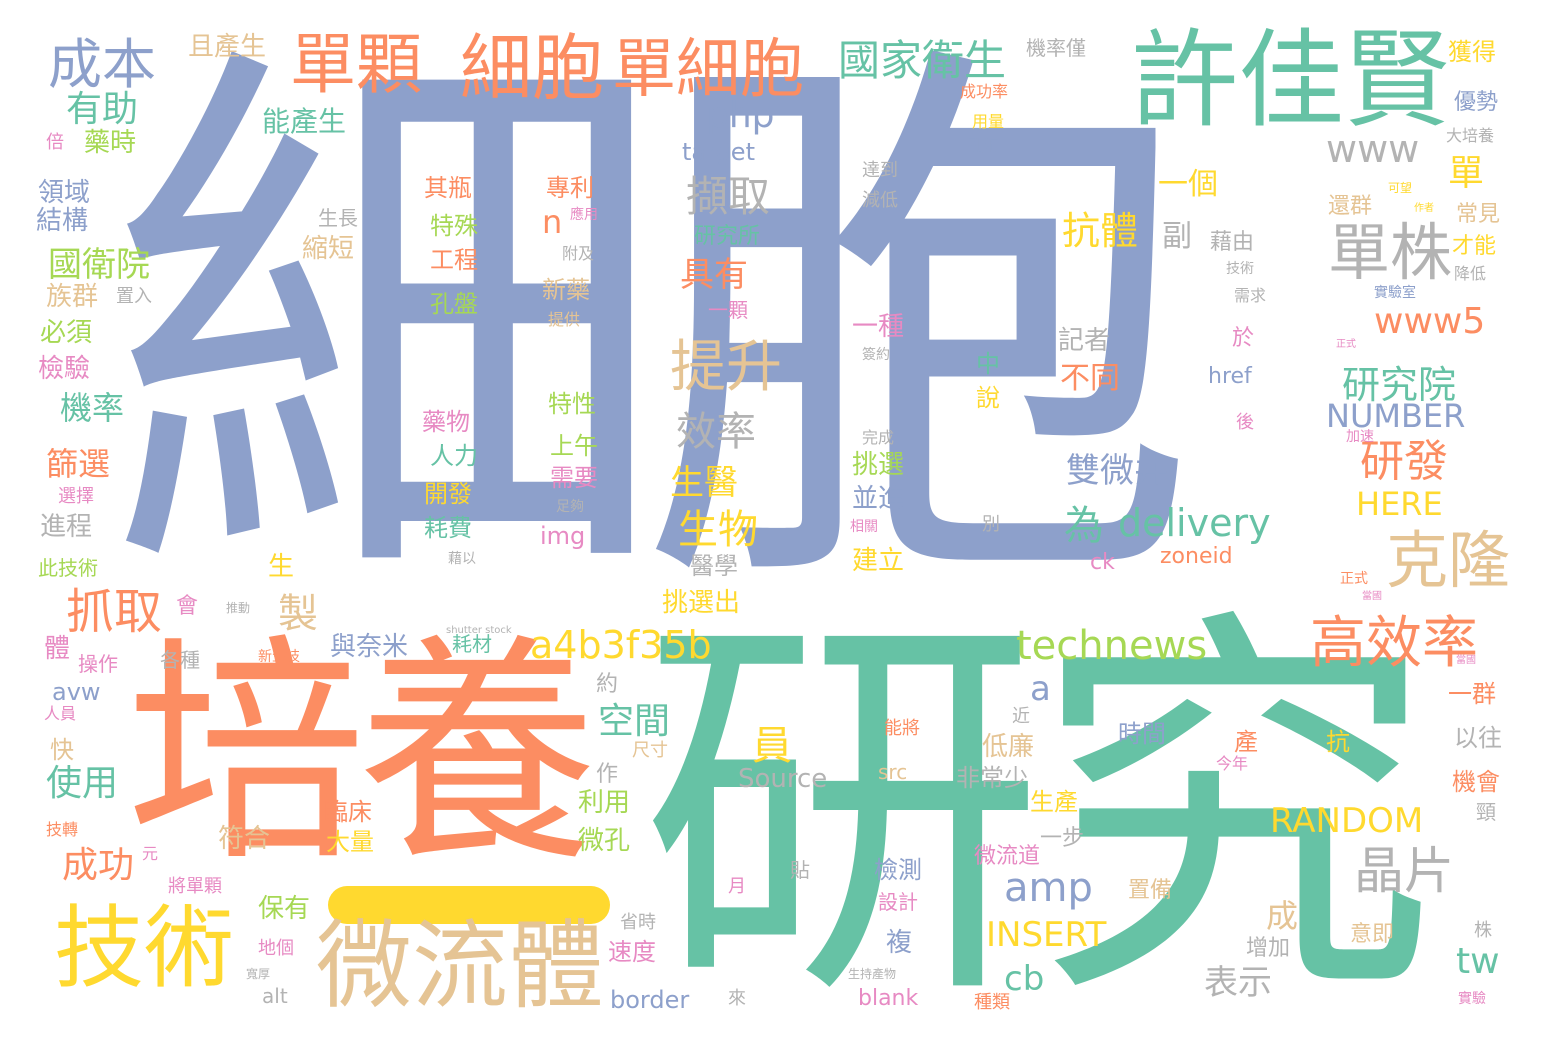  Describe the element at coordinates (238, 608) in the screenshot. I see `word-tuidong: 推動` at that location.